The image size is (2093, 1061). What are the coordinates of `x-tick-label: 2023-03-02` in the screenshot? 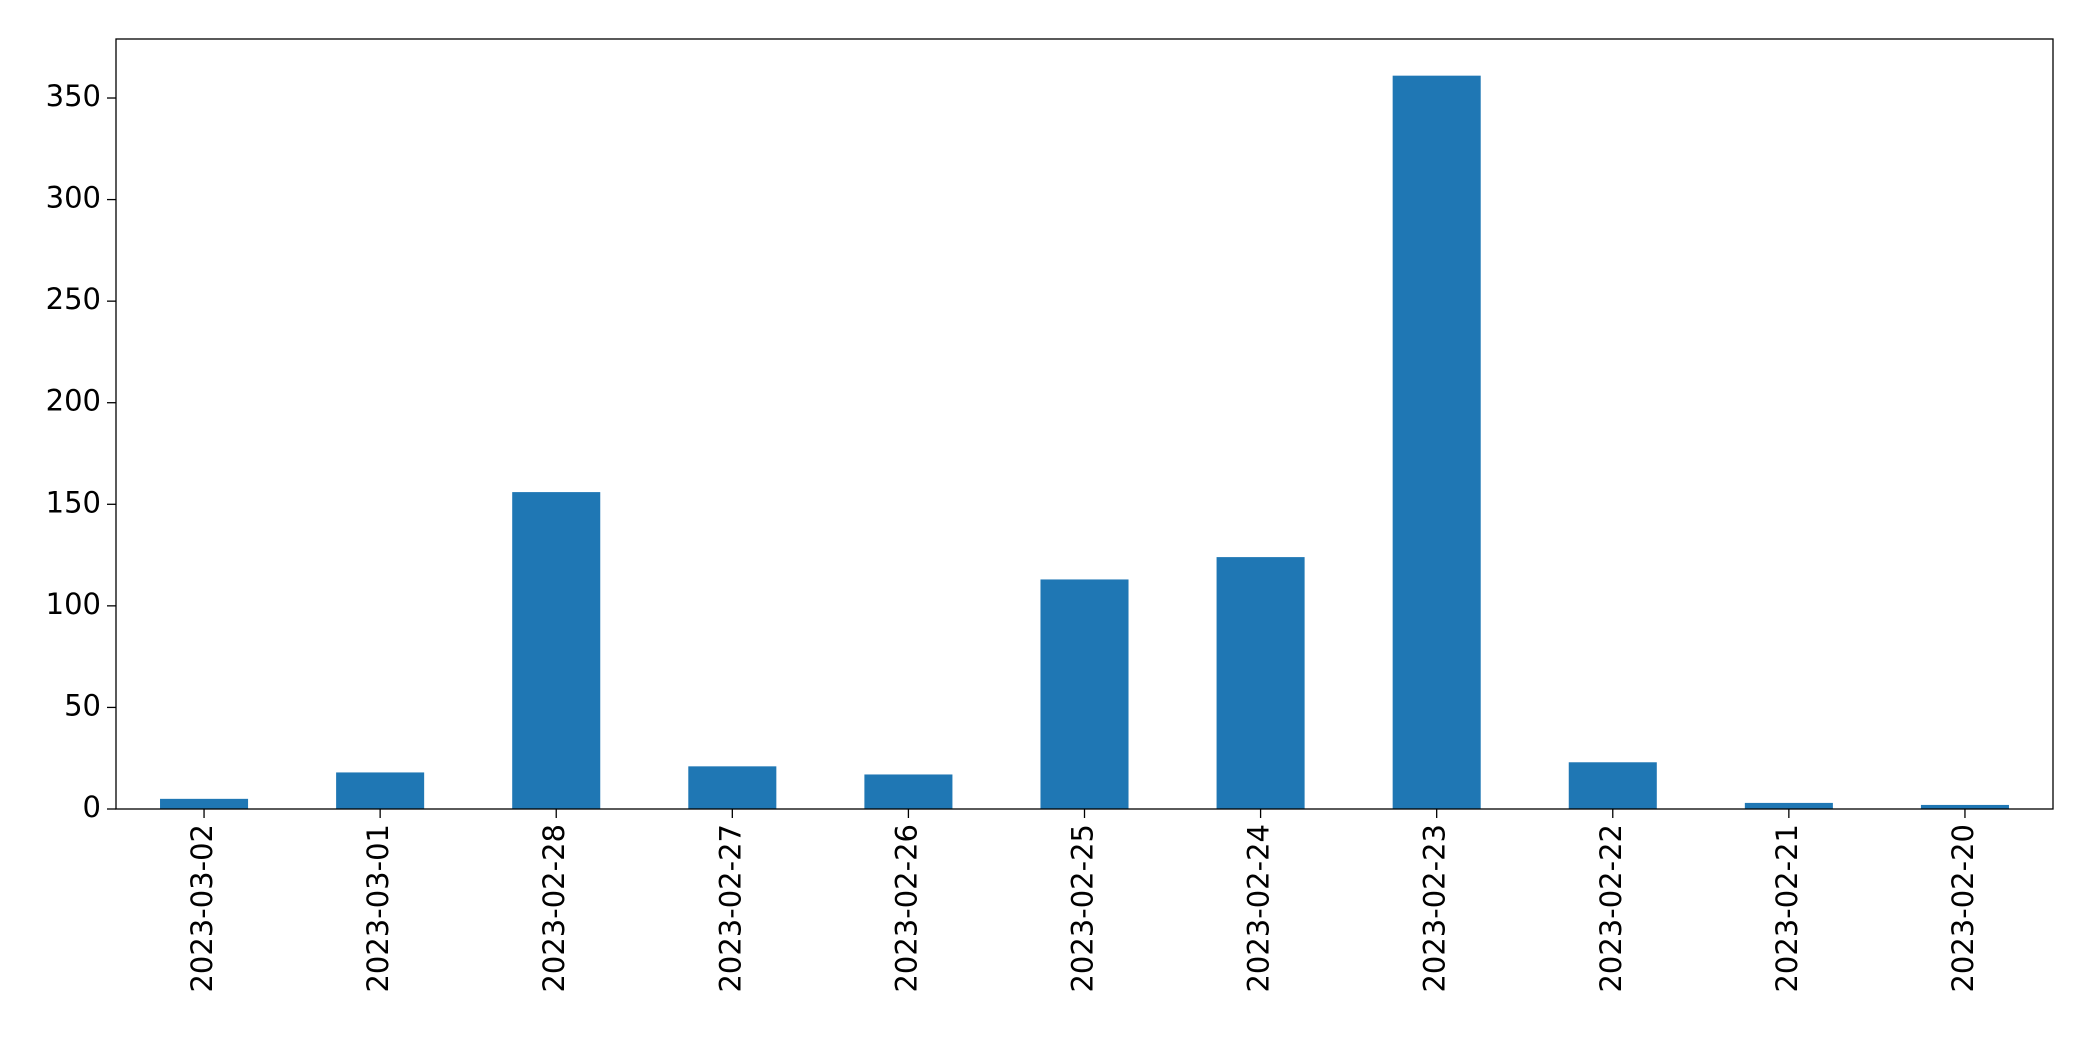 It's located at (202, 908).